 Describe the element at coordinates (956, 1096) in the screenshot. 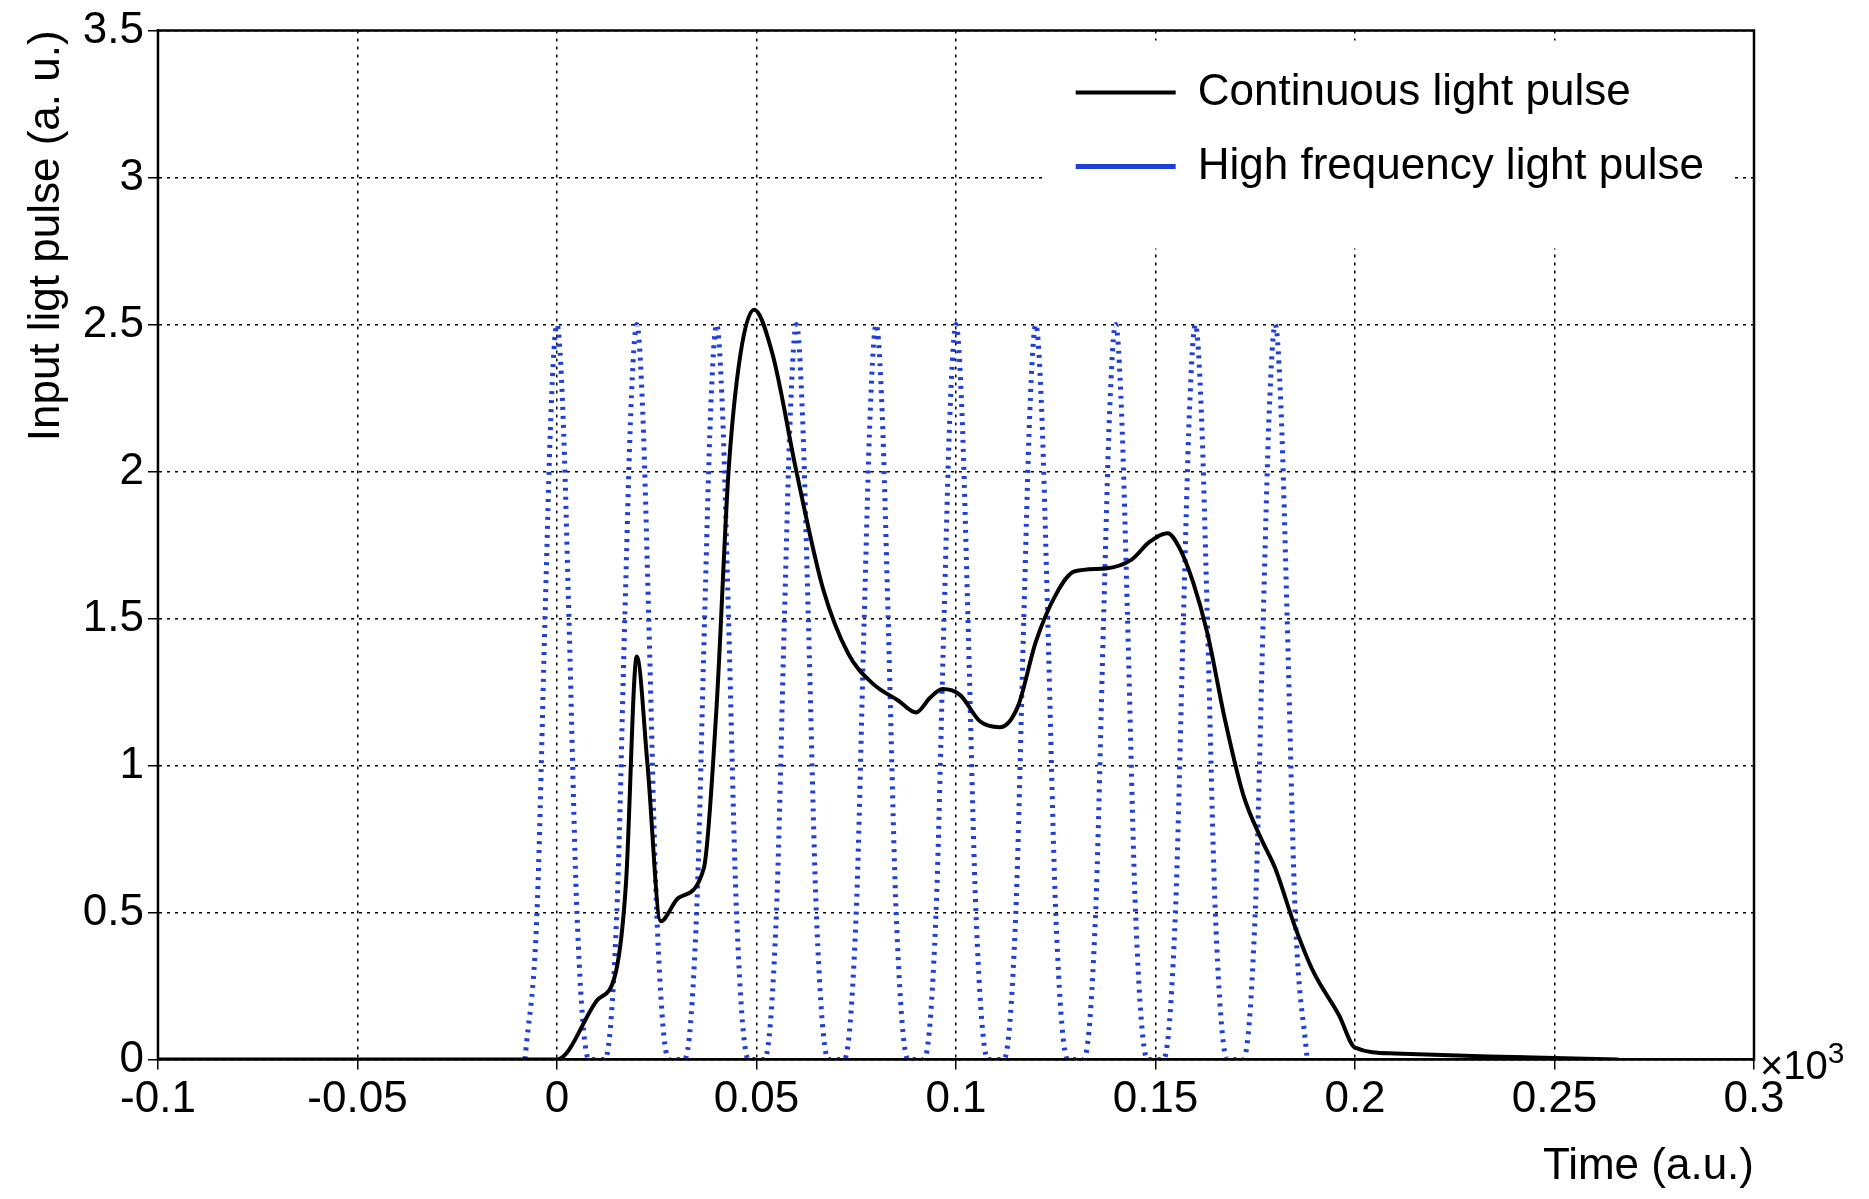

I see `x-tick-label: 0.1` at that location.